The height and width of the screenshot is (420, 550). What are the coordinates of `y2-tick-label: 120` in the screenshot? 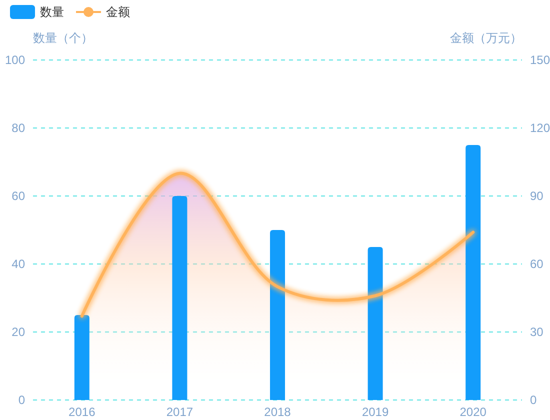 It's located at (540, 128).